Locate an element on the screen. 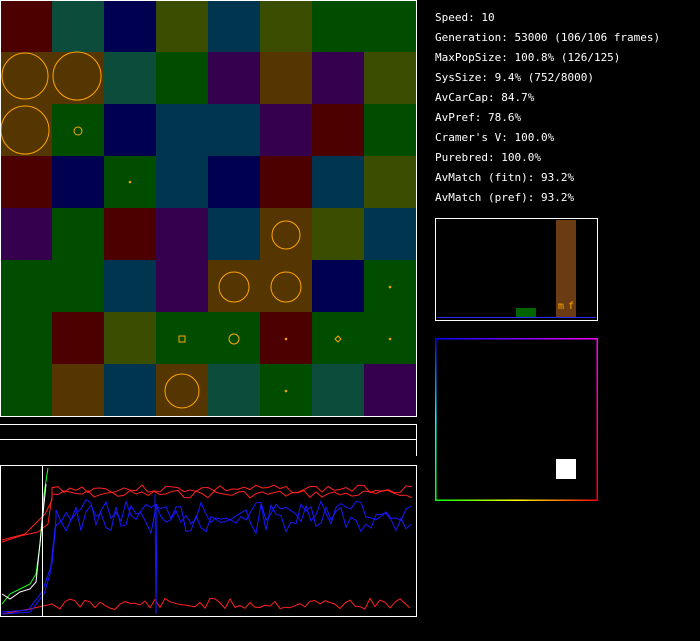  histogram-bar-male is located at coordinates (566, 269).